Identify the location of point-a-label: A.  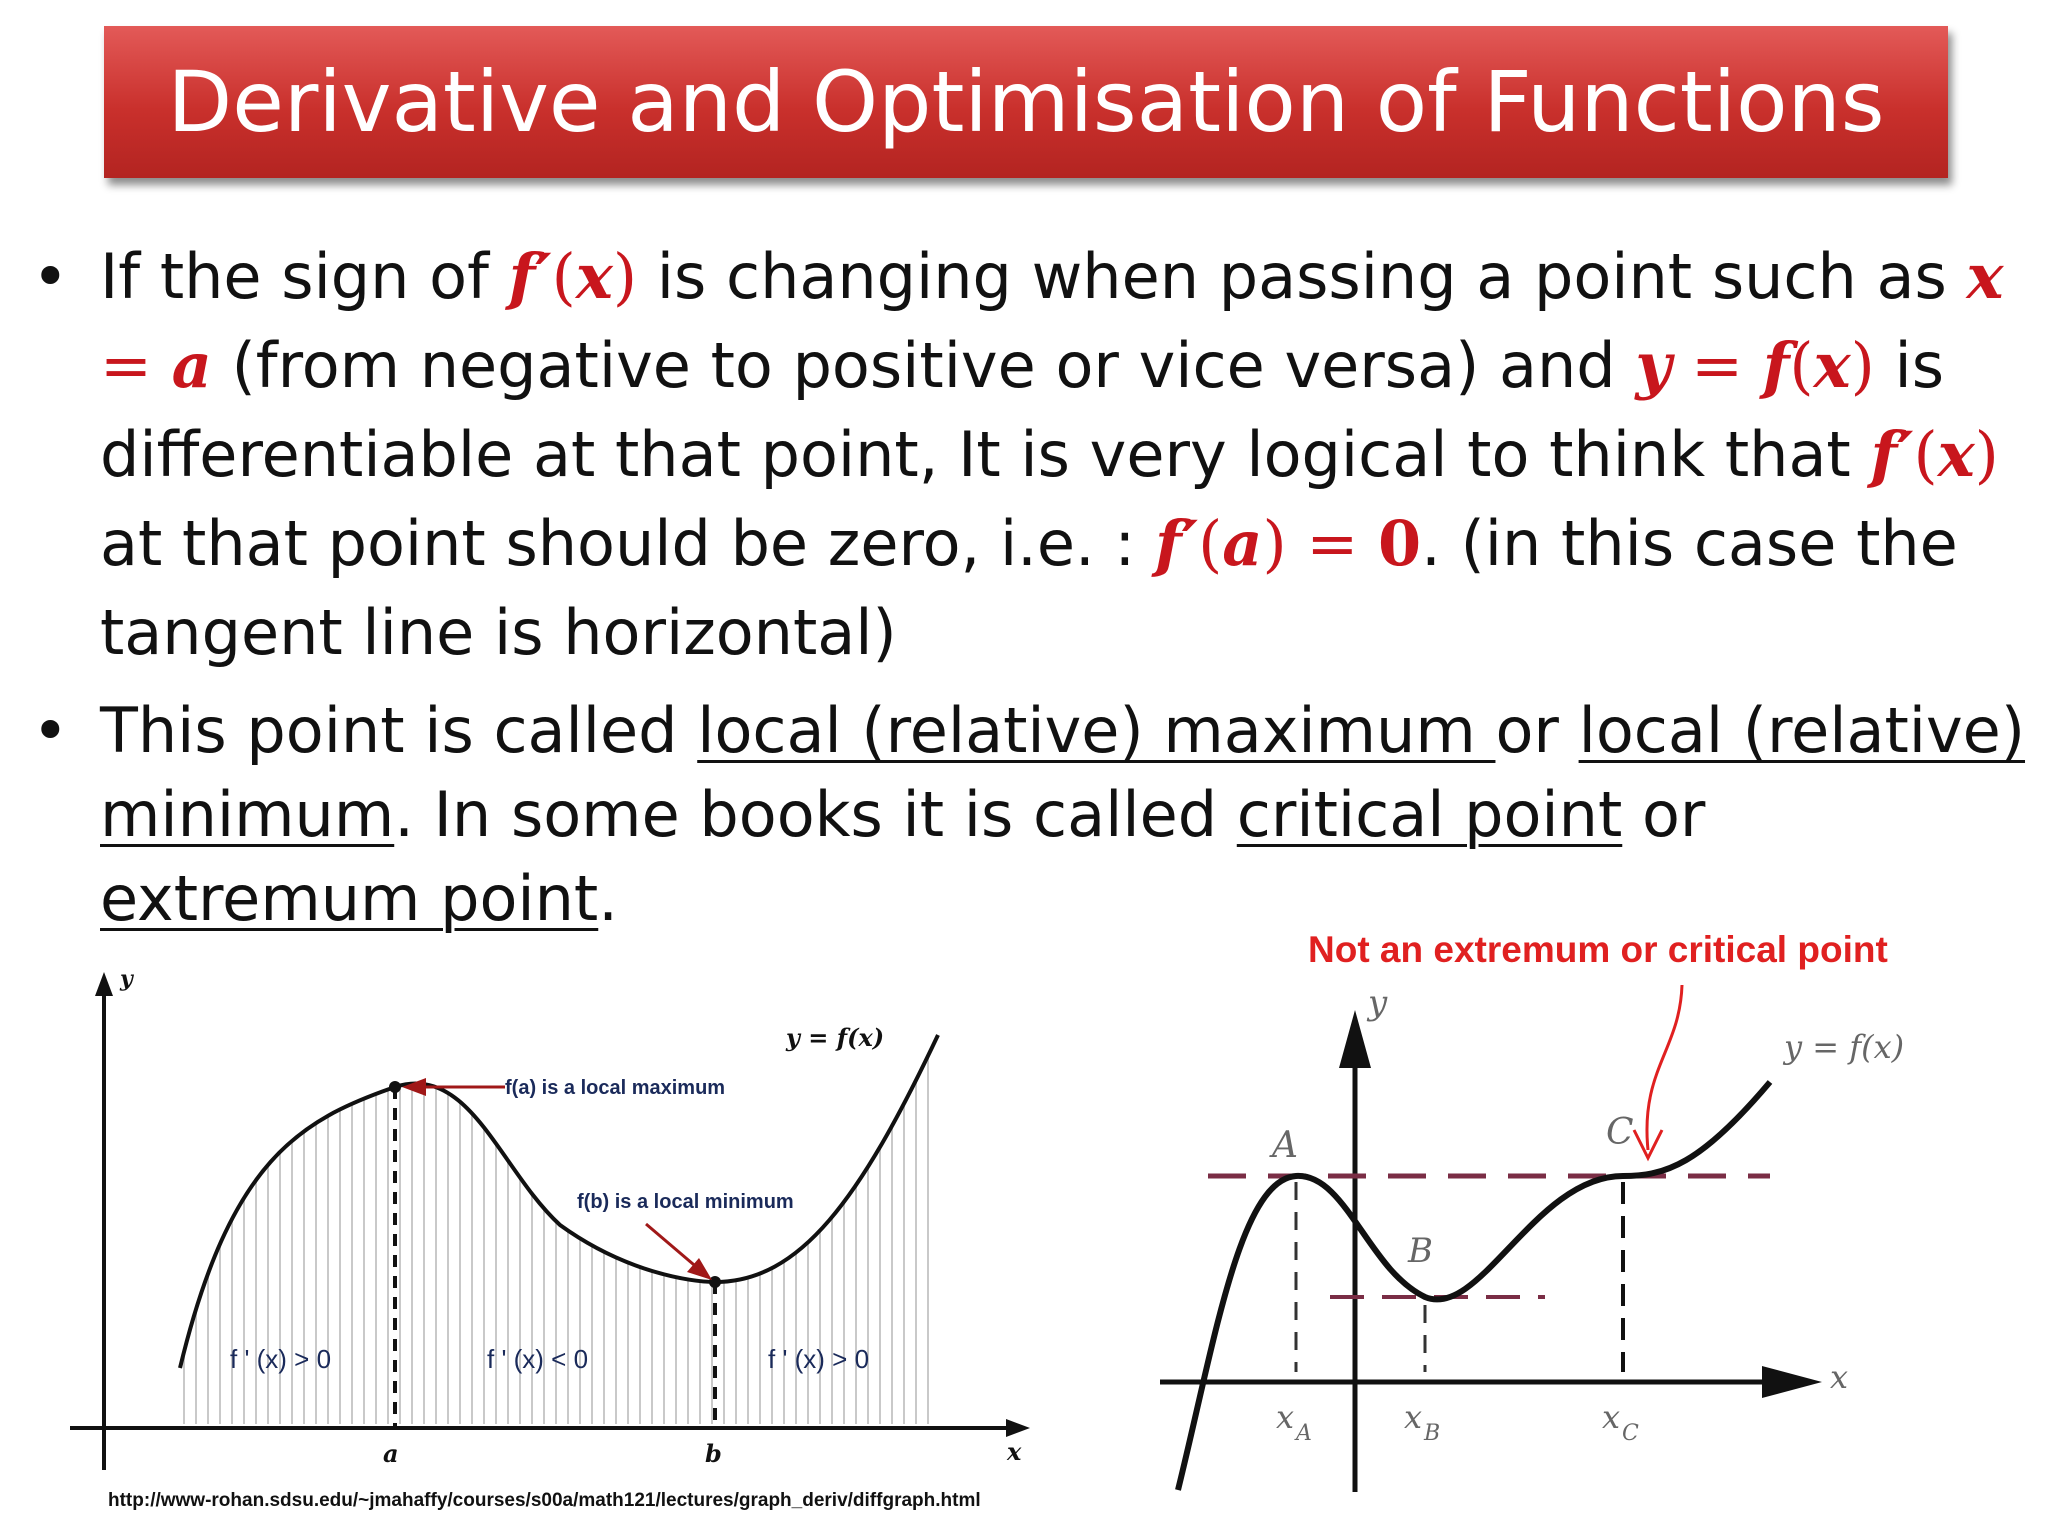
(1283, 1145).